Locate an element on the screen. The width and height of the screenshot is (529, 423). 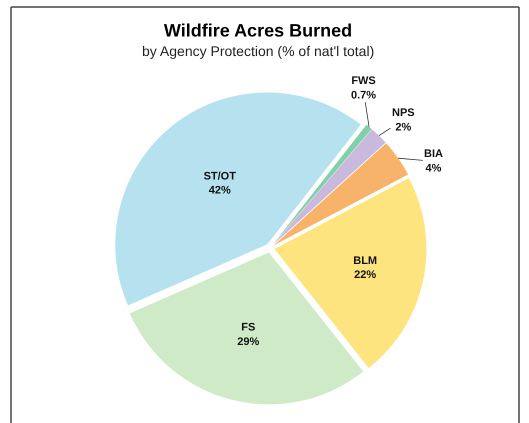
chart-title: Wildfire Acres Burned is located at coordinates (258, 30).